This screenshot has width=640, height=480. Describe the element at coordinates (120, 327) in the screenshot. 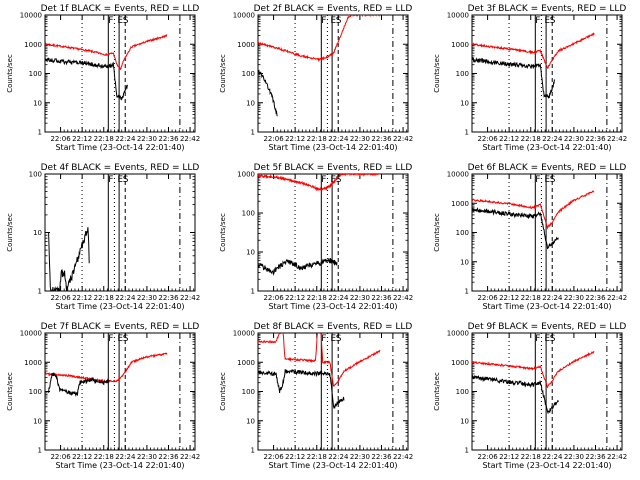

I see `chart-title: Det 7f BLACK = Events, RED = LLD` at that location.